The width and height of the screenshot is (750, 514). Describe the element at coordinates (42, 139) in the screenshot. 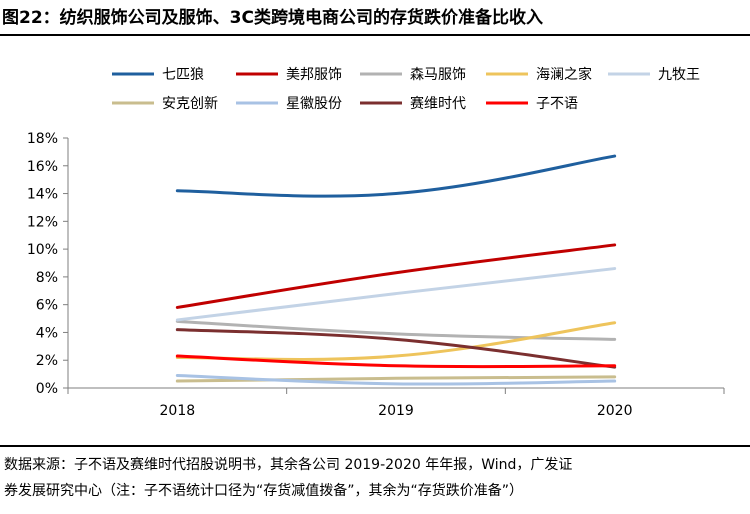

I see `y-tick-label: 18%` at that location.